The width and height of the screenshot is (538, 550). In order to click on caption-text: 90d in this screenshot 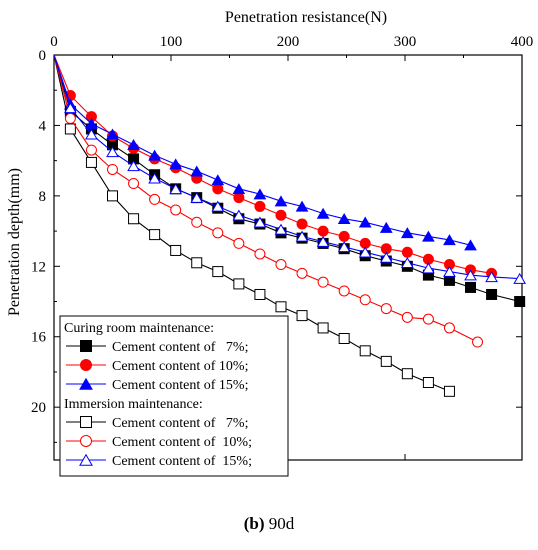, I will do `click(281, 523)`.